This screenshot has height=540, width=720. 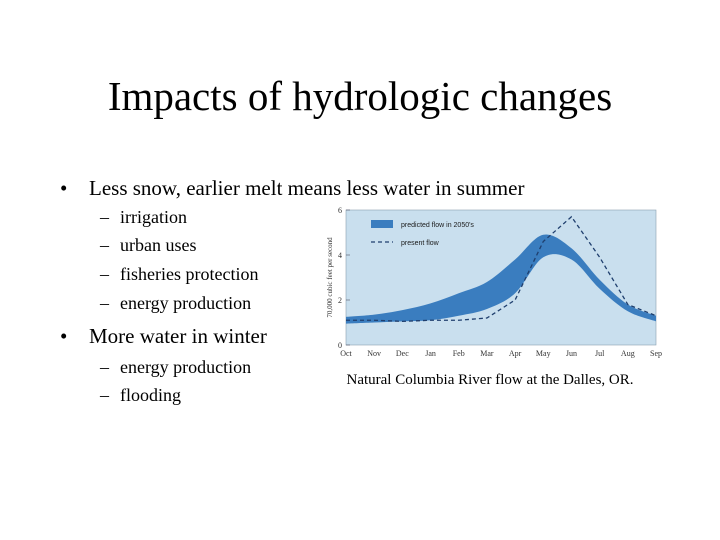 What do you see at coordinates (340, 345) in the screenshot?
I see `y-tick-label: 0` at bounding box center [340, 345].